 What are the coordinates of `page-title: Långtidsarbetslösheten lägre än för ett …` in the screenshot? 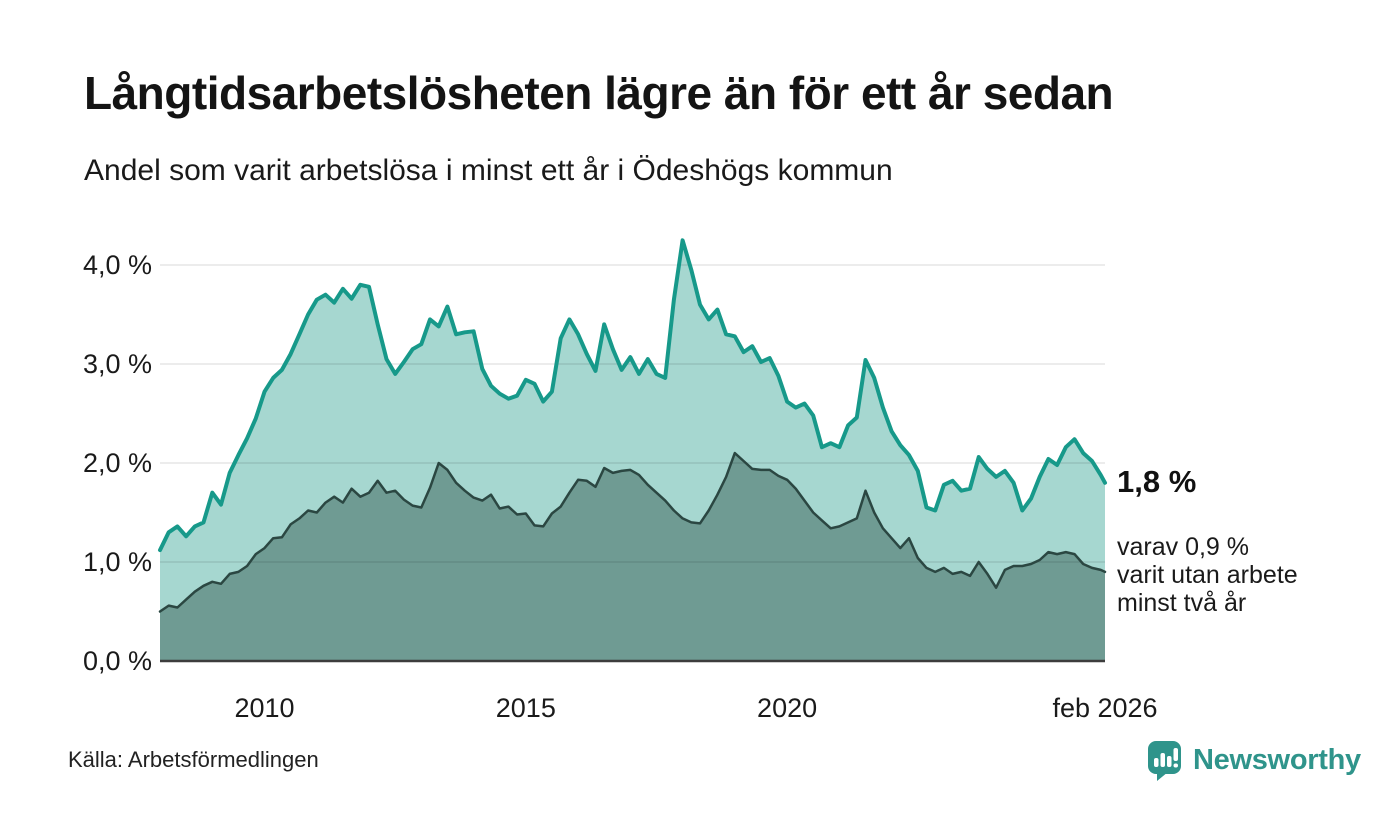 It's located at (599, 93).